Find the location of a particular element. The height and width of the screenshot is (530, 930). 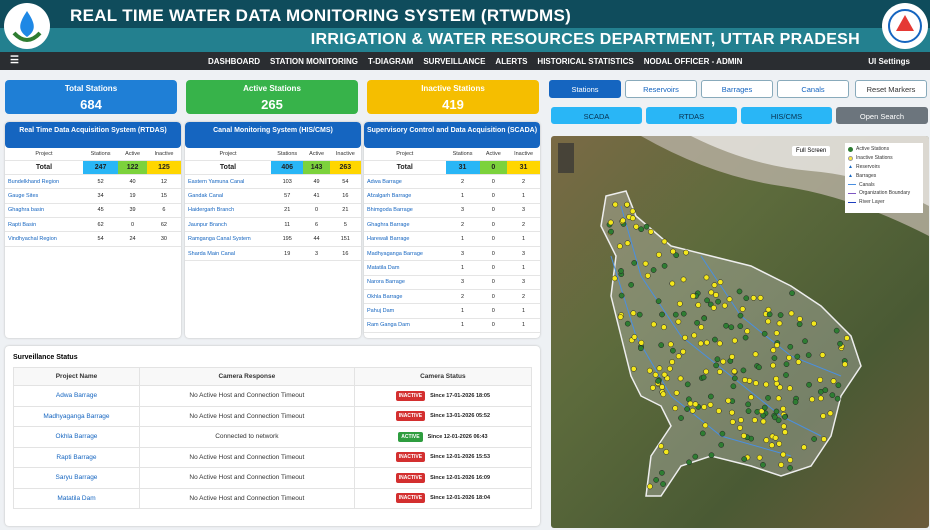

project-name: Ghaghra Barrage is located at coordinates (405, 225).